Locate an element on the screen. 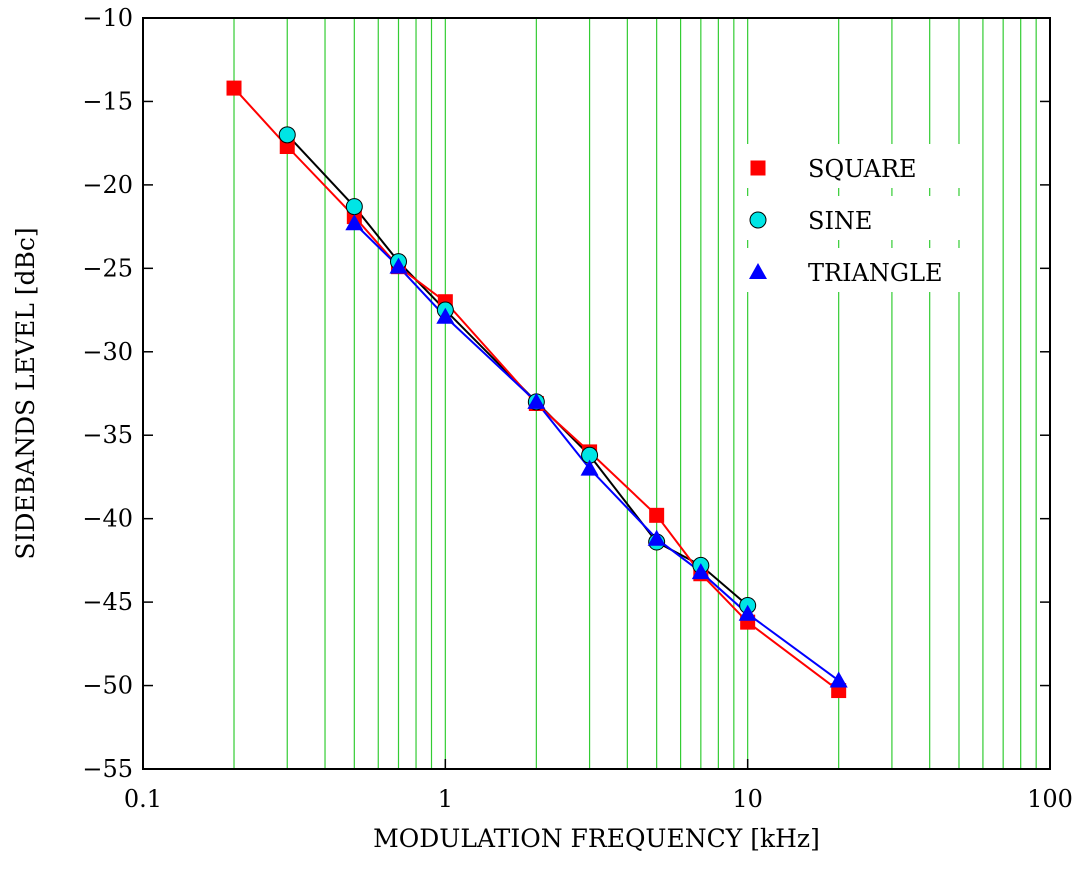  x-tick-label: 0.1 is located at coordinates (143, 799).